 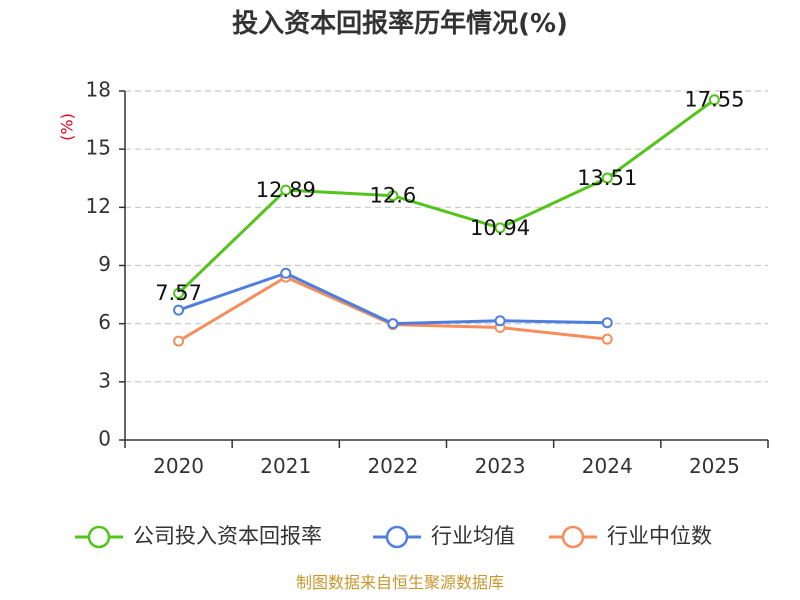 What do you see at coordinates (104, 264) in the screenshot?
I see `y-tick-label: 9` at bounding box center [104, 264].